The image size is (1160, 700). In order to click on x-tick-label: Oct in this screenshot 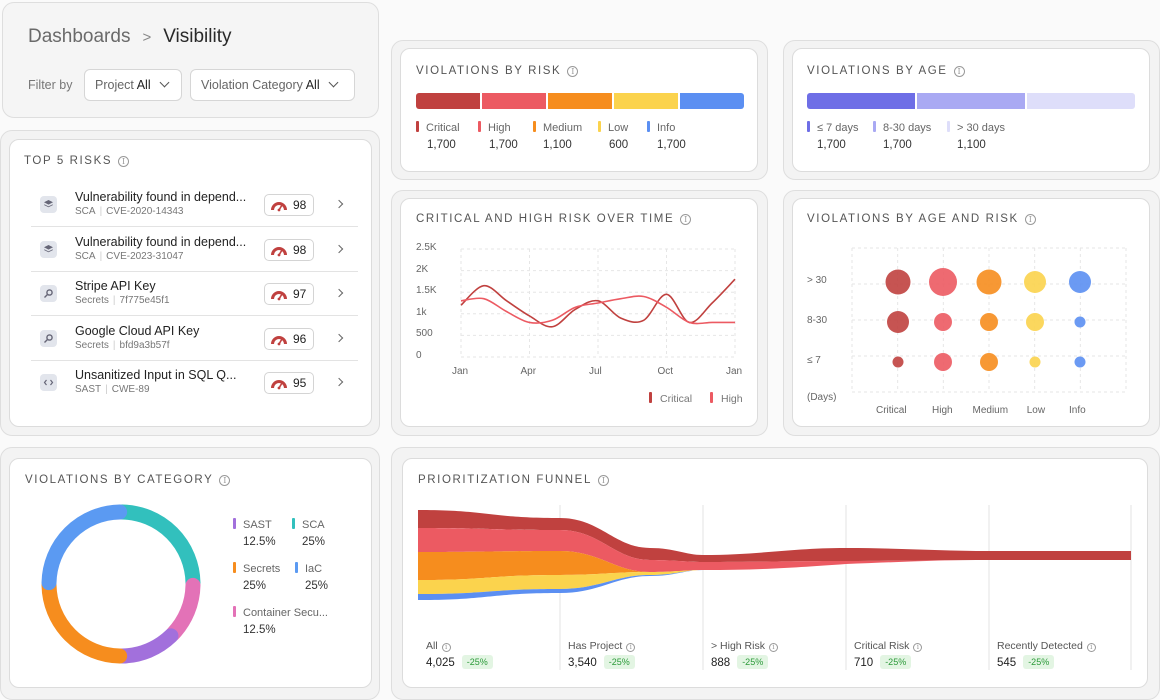, I will do `click(665, 371)`.